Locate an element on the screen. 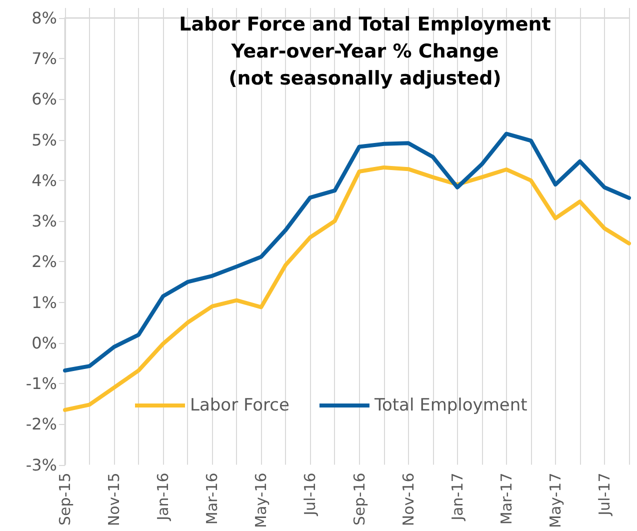 Image resolution: width=637 pixels, height=531 pixels. y-tick-label: -1% is located at coordinates (41, 384).